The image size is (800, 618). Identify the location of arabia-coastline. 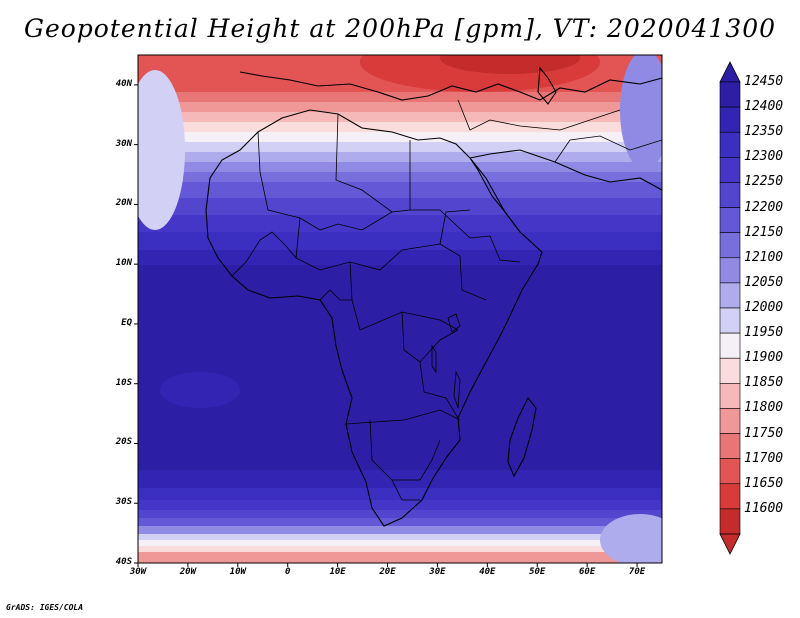
(565, 170).